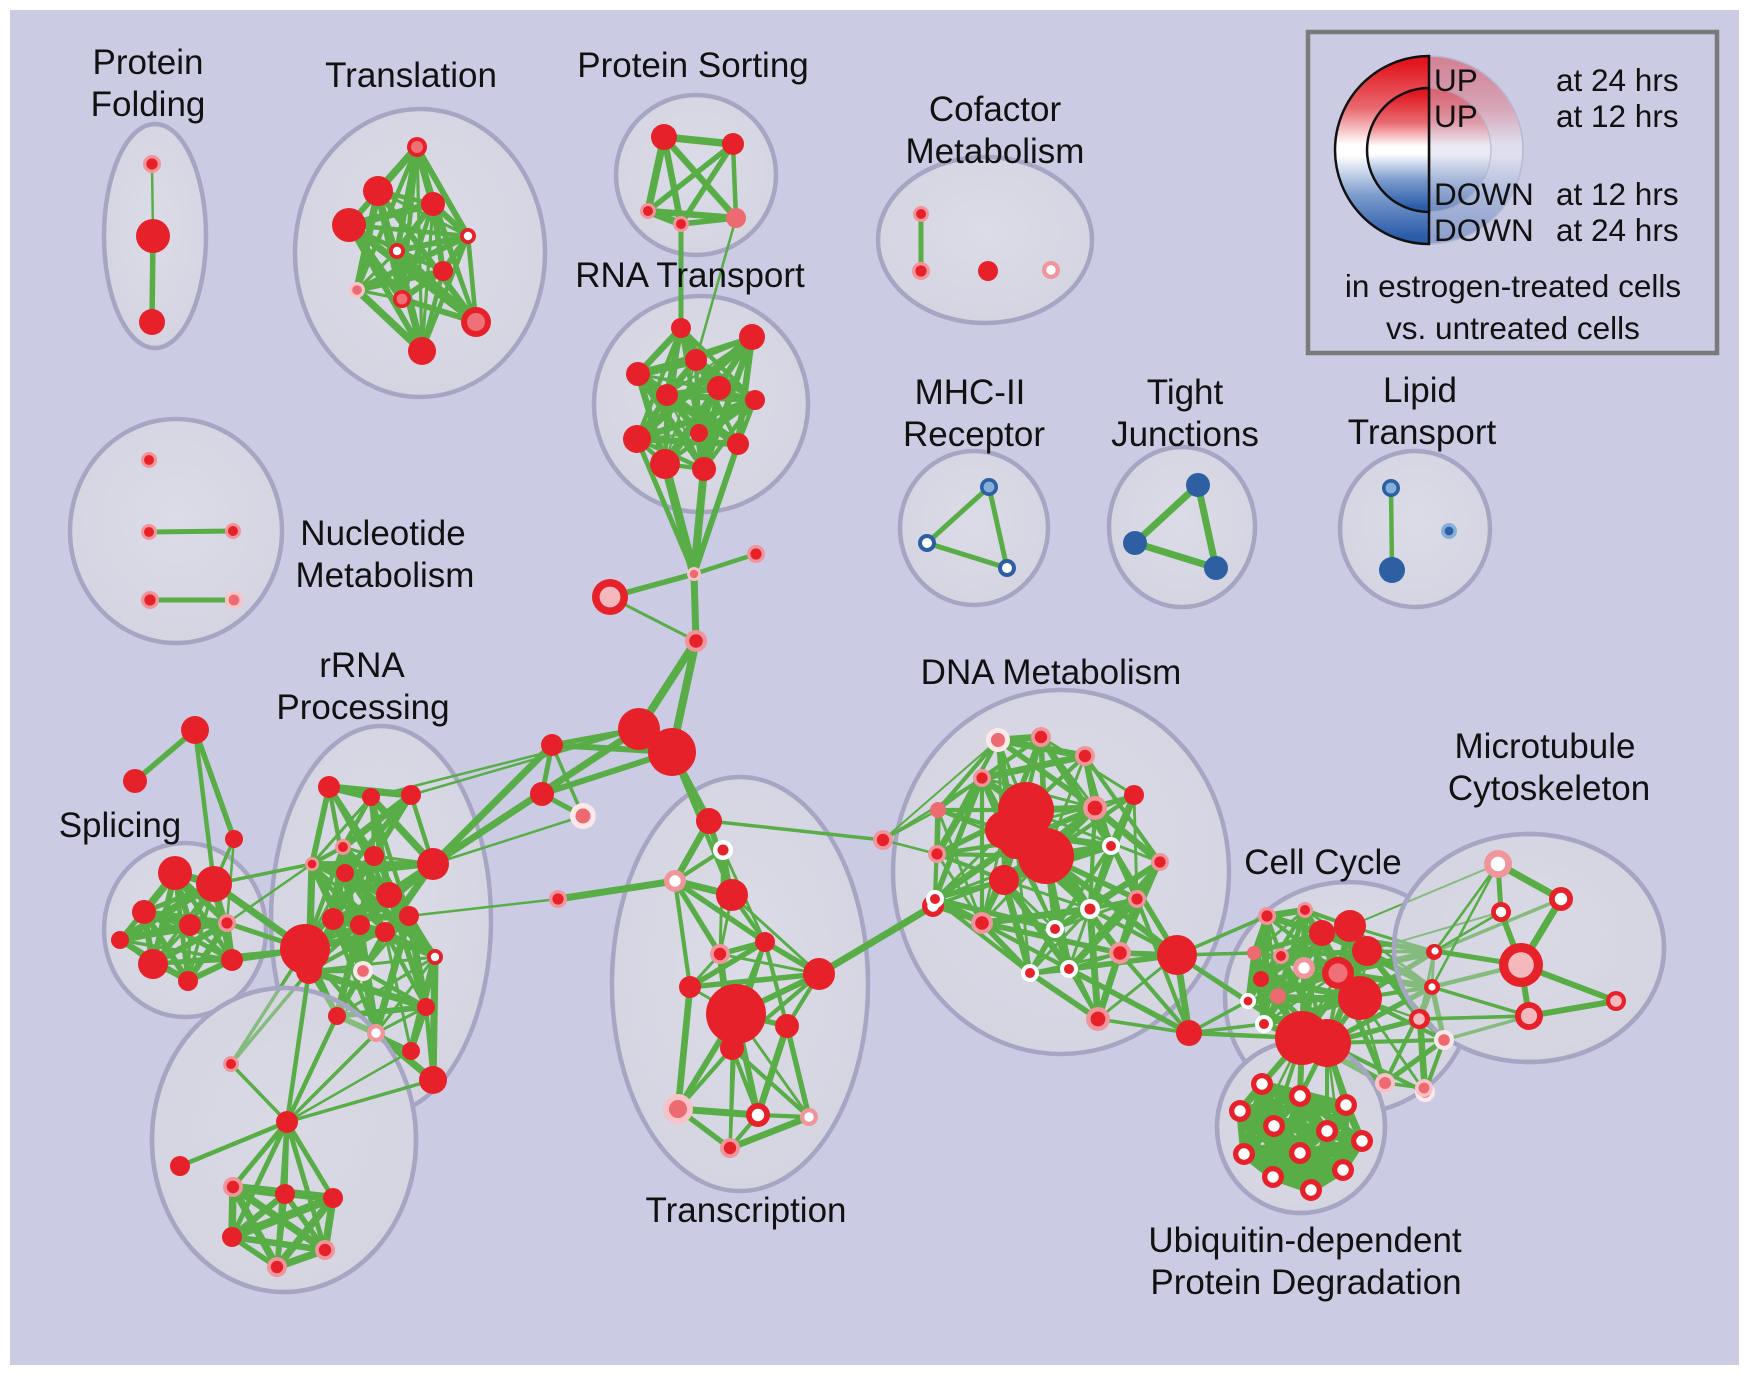  I want to click on svg-text: Nucleotide, so click(382, 533).